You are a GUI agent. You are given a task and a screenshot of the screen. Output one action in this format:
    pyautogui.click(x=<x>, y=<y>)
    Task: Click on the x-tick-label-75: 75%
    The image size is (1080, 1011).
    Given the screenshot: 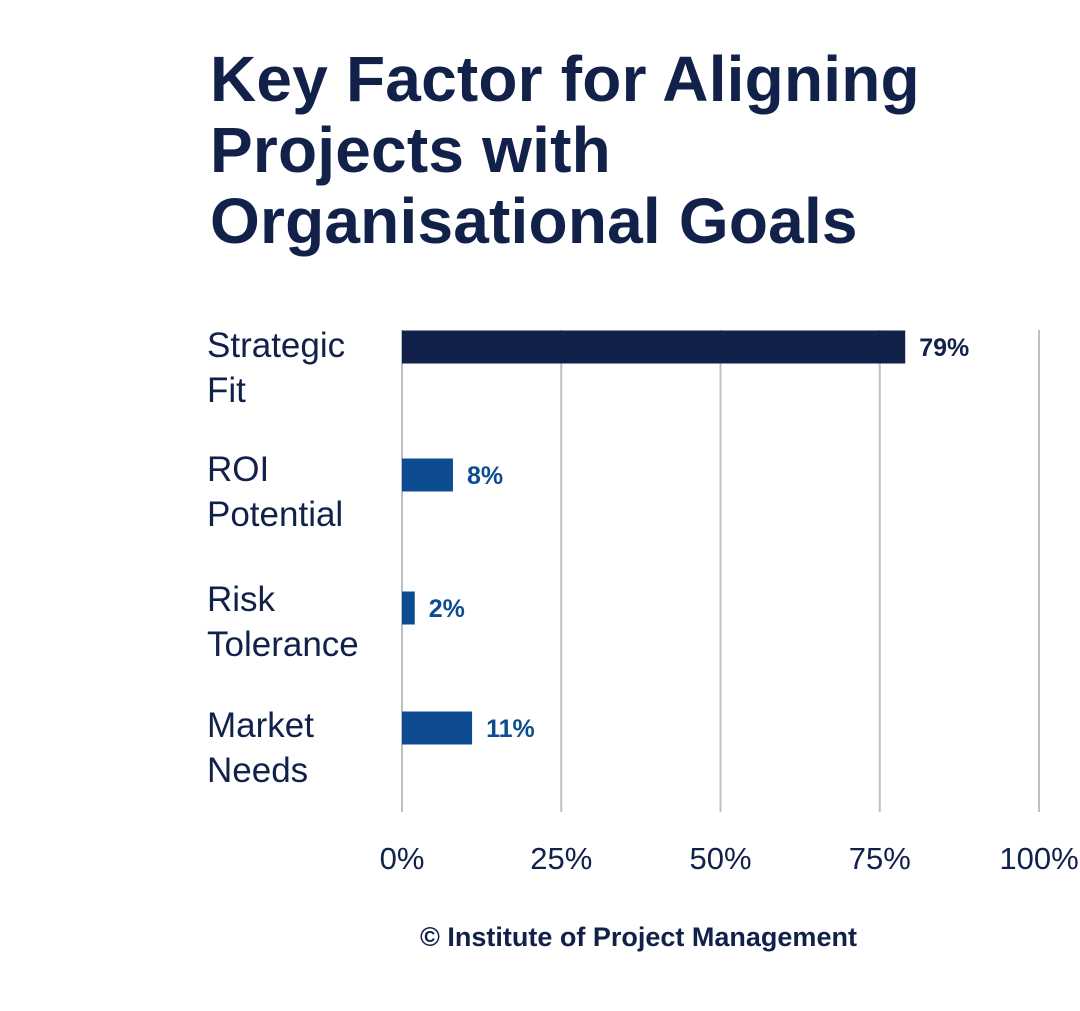 What is the action you would take?
    pyautogui.click(x=880, y=858)
    